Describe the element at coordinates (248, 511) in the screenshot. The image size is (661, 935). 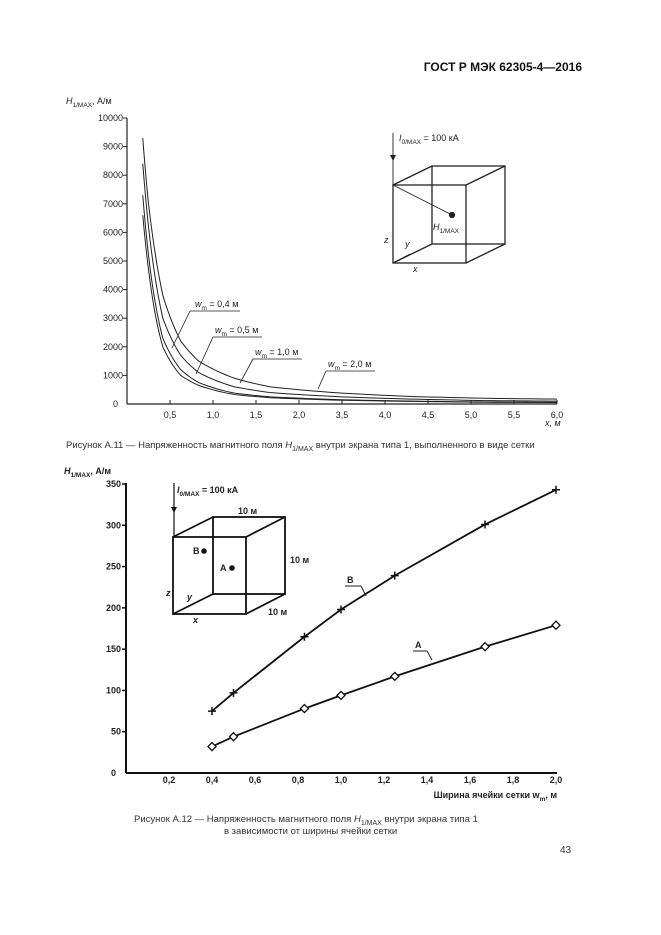
I see `inset-dim-top: 10 м` at that location.